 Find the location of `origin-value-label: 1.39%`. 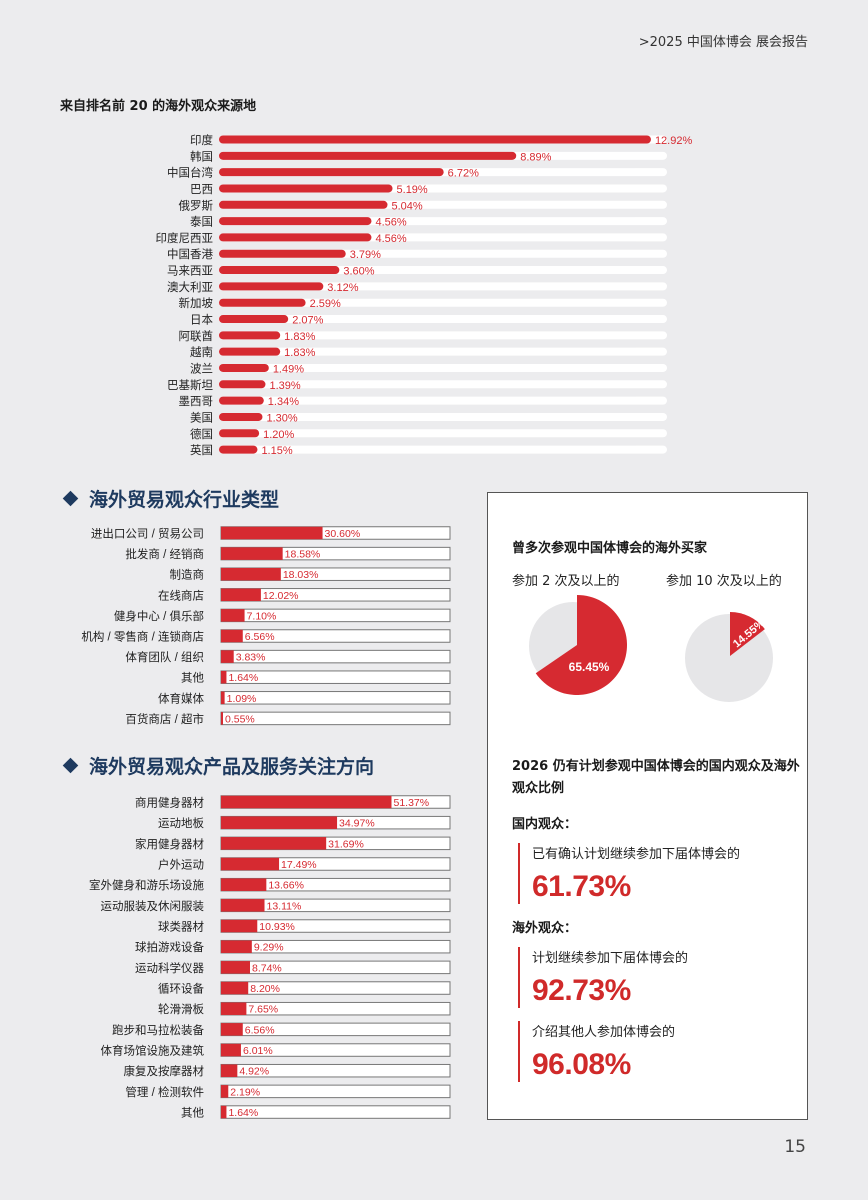

origin-value-label: 1.39% is located at coordinates (284, 386).